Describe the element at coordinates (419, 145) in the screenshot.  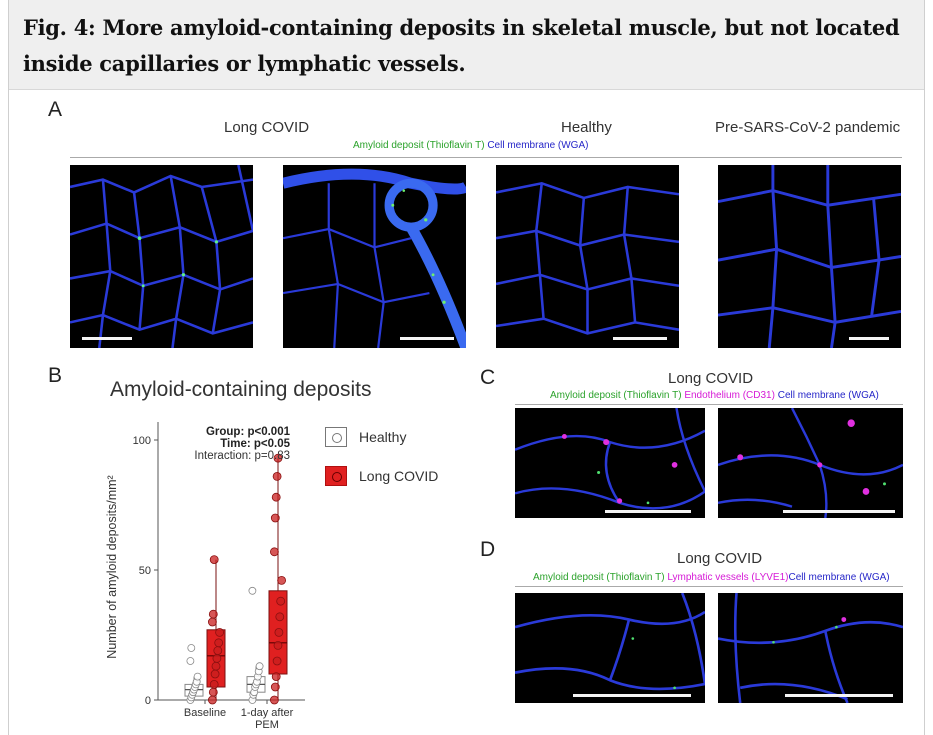
I see `panel-a-stain-amyloid: Amyloid deposit (Thioflavin T)` at that location.